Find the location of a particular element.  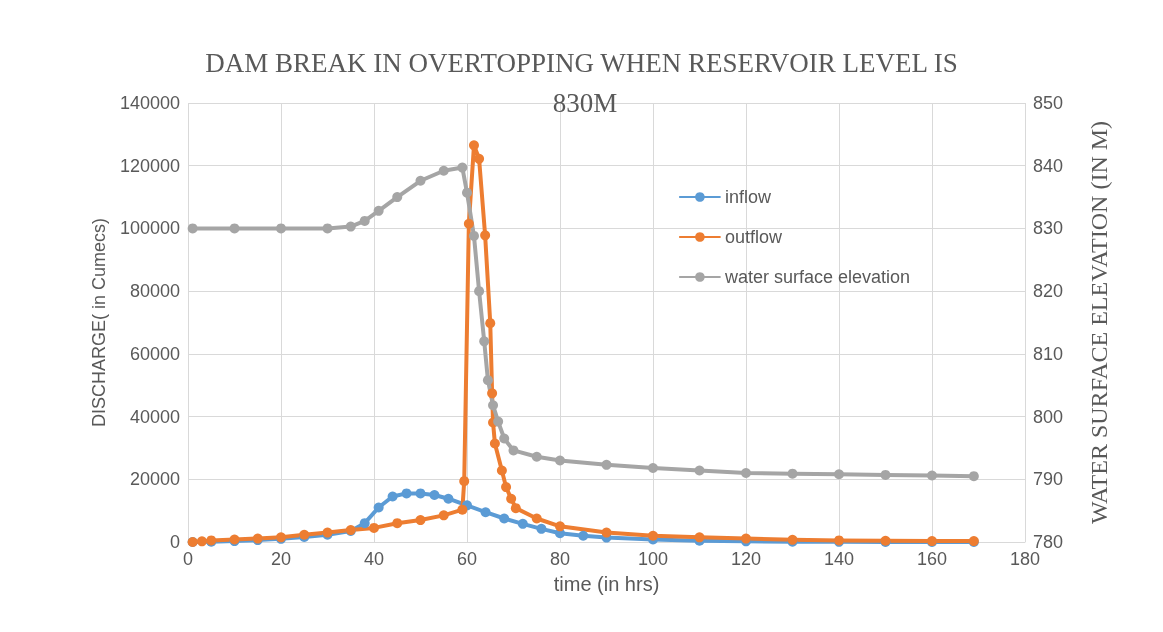

y-tick-label: 40000 is located at coordinates (154, 416).